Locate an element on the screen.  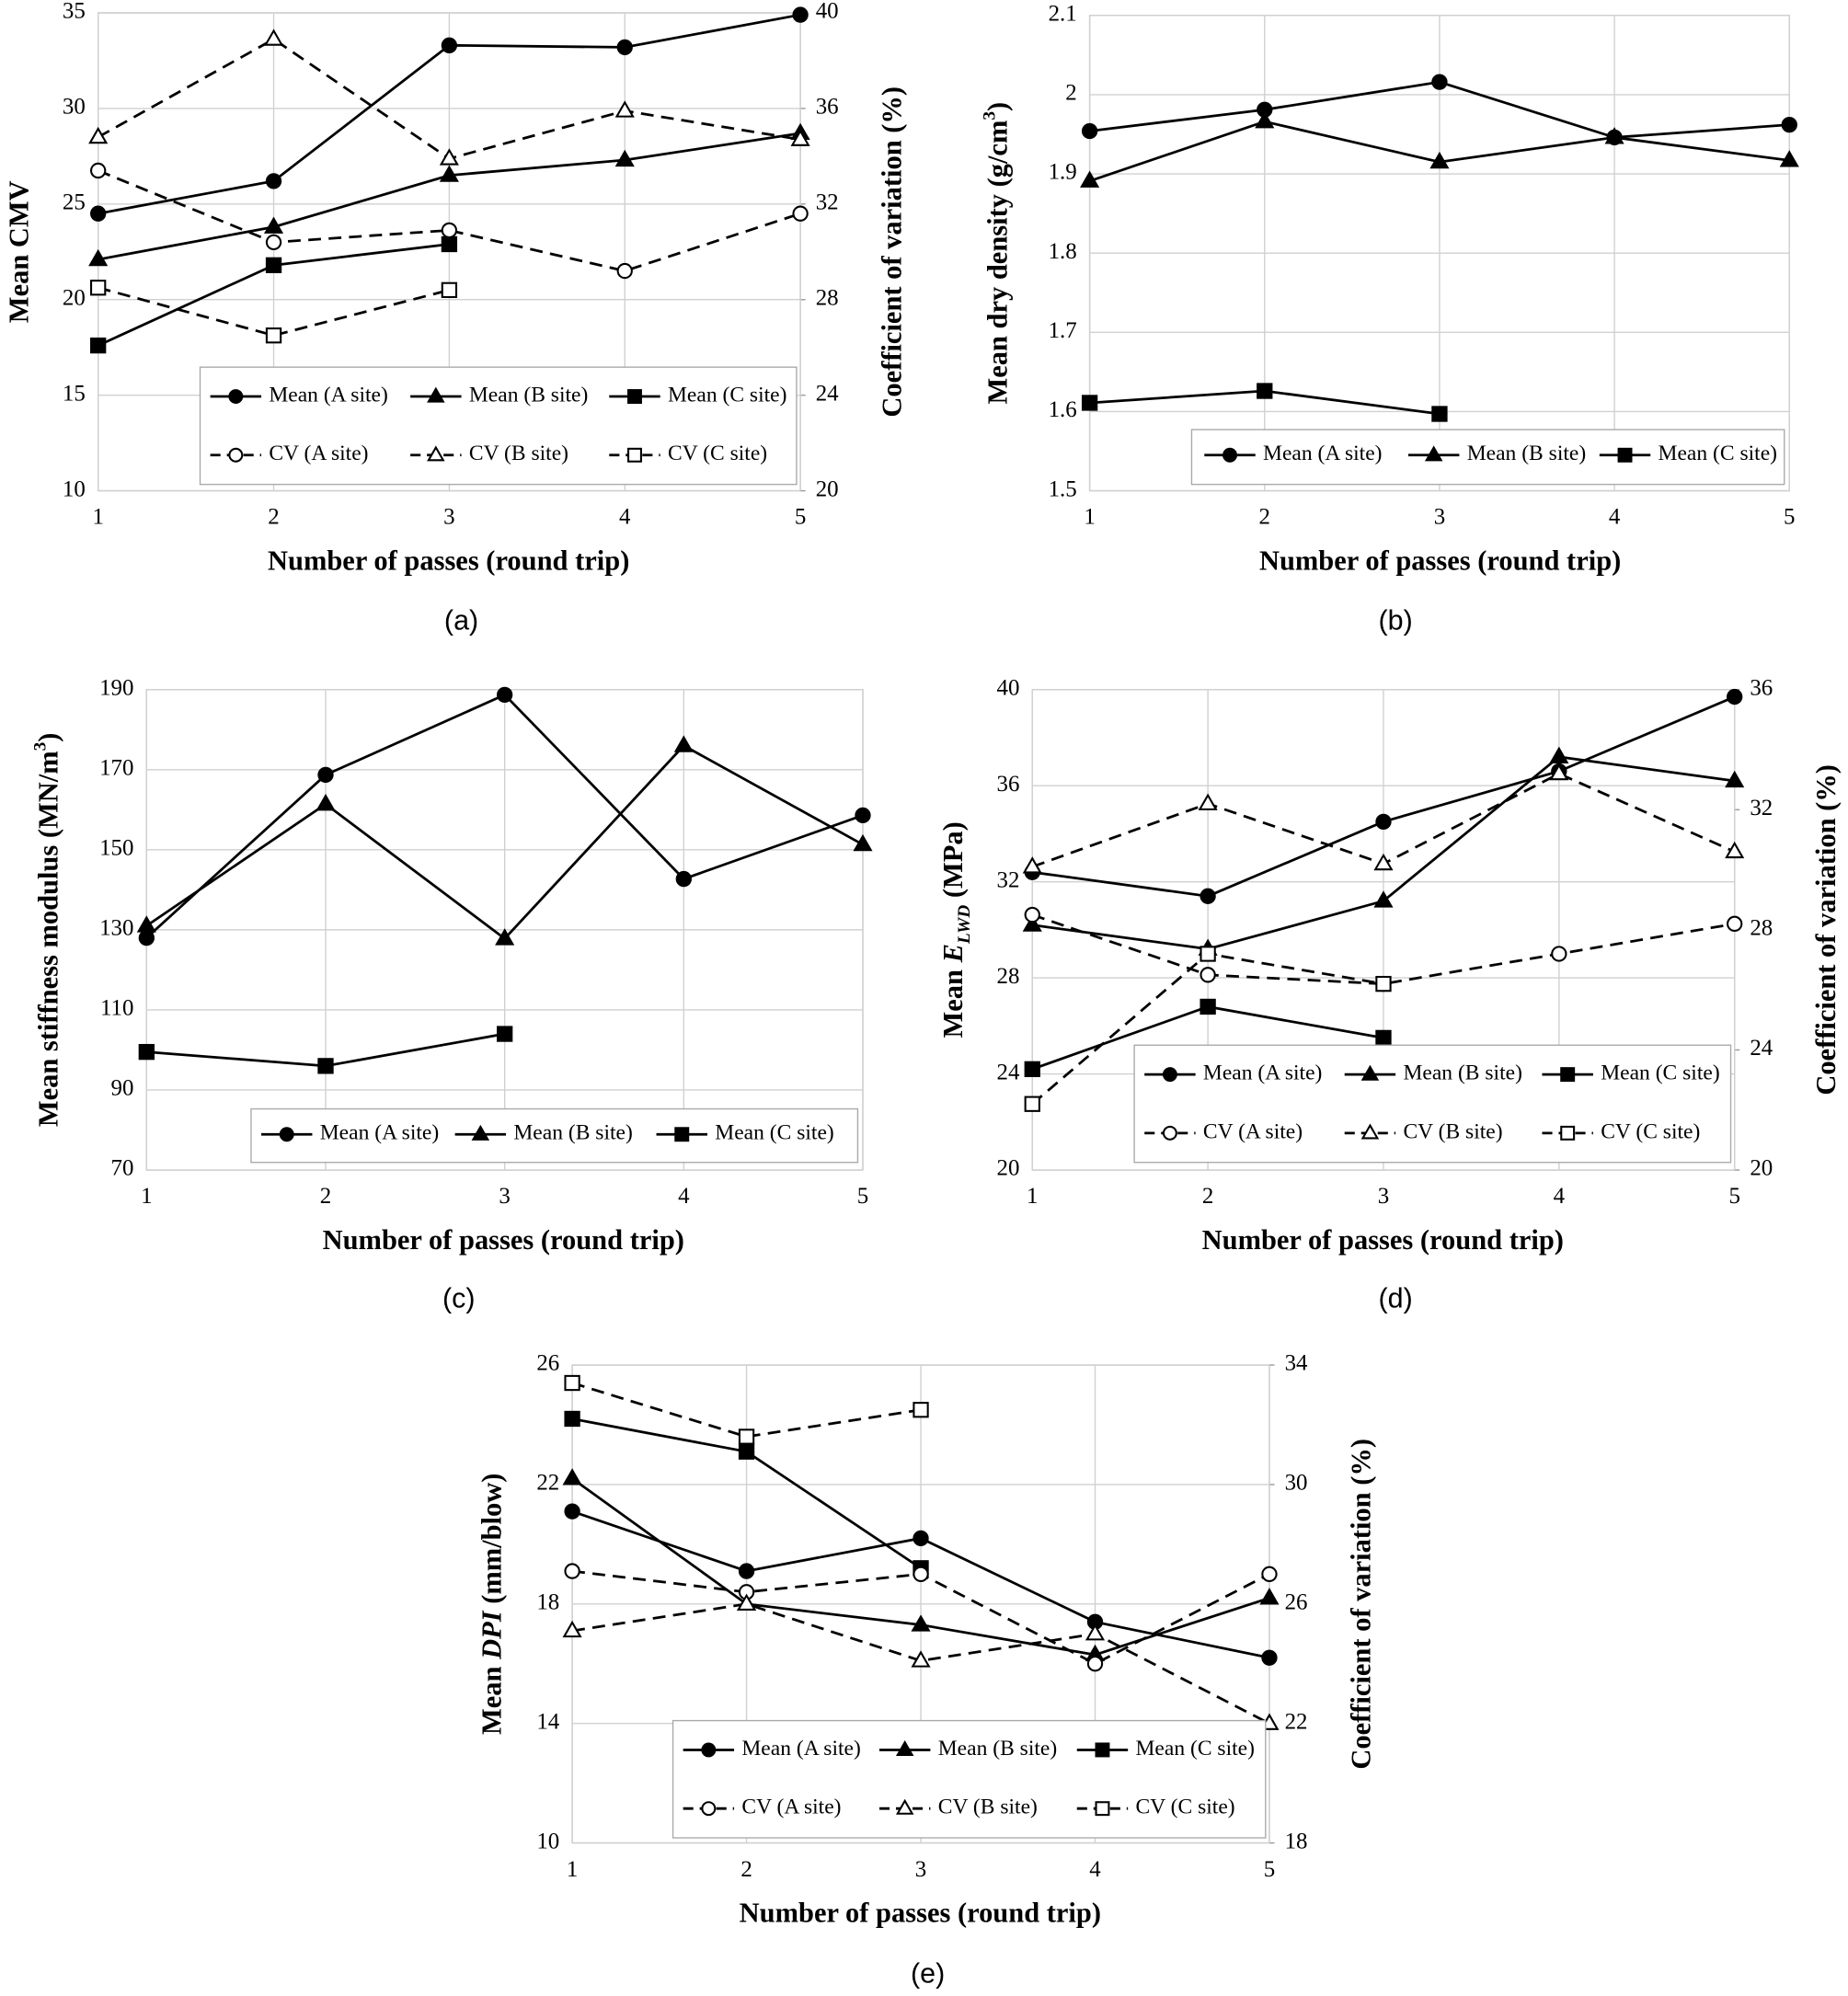
y-tick-label: 18 is located at coordinates (547, 1602).